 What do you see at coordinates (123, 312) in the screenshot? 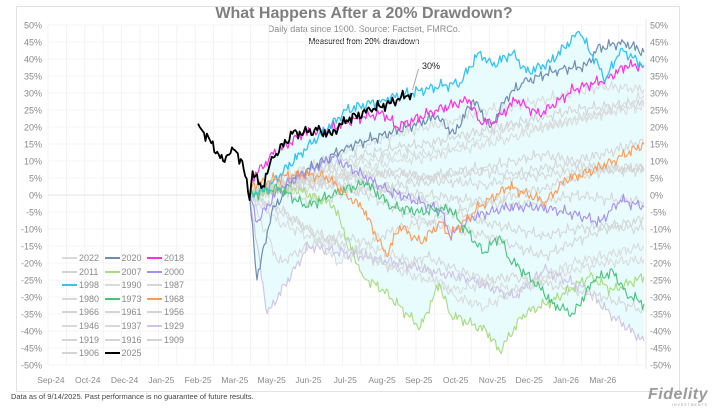
I see `legend-item-1961: 1961` at bounding box center [123, 312].